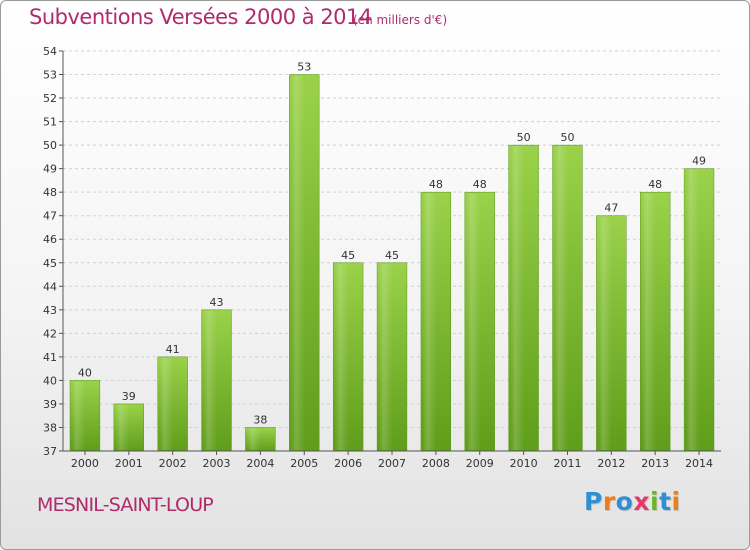 The height and width of the screenshot is (550, 750). Describe the element at coordinates (561, 298) in the screenshot. I see `bar-shine-2011` at that location.